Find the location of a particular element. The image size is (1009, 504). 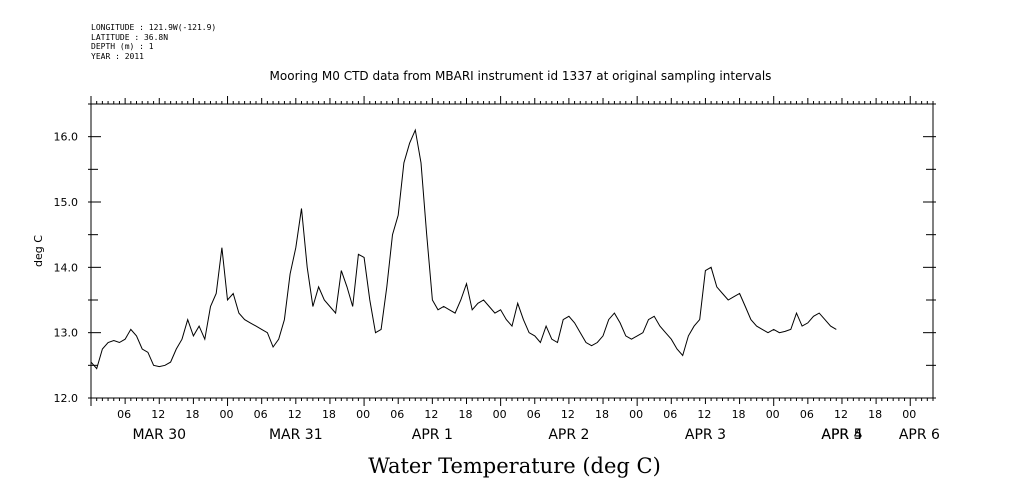

y-tick-label: 14.0 is located at coordinates (66, 267).